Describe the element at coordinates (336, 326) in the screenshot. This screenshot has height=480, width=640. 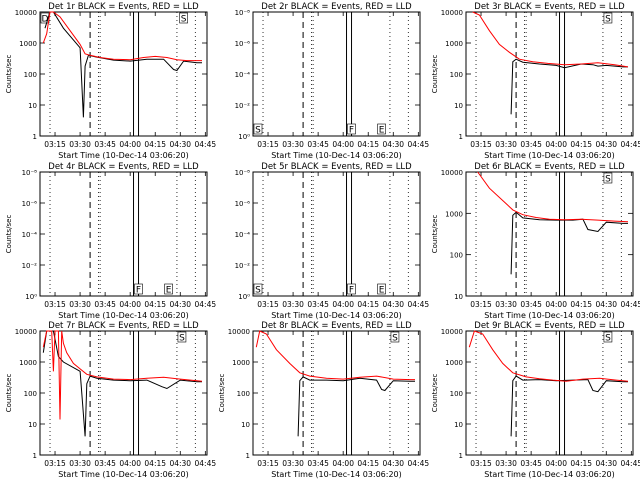
I see `panel-title: Det 8r BLACK = Events, RED = LLD` at that location.